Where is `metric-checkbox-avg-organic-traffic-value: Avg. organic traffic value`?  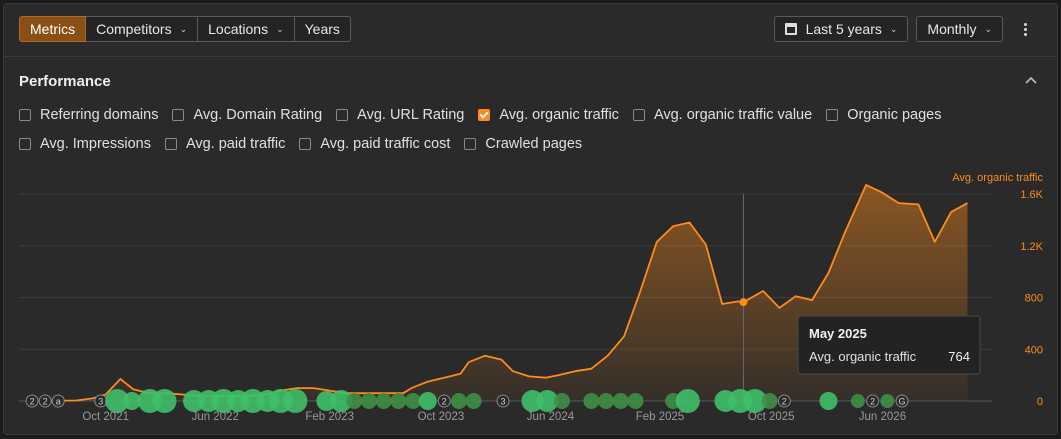 metric-checkbox-avg-organic-traffic-value: Avg. organic traffic value is located at coordinates (722, 115).